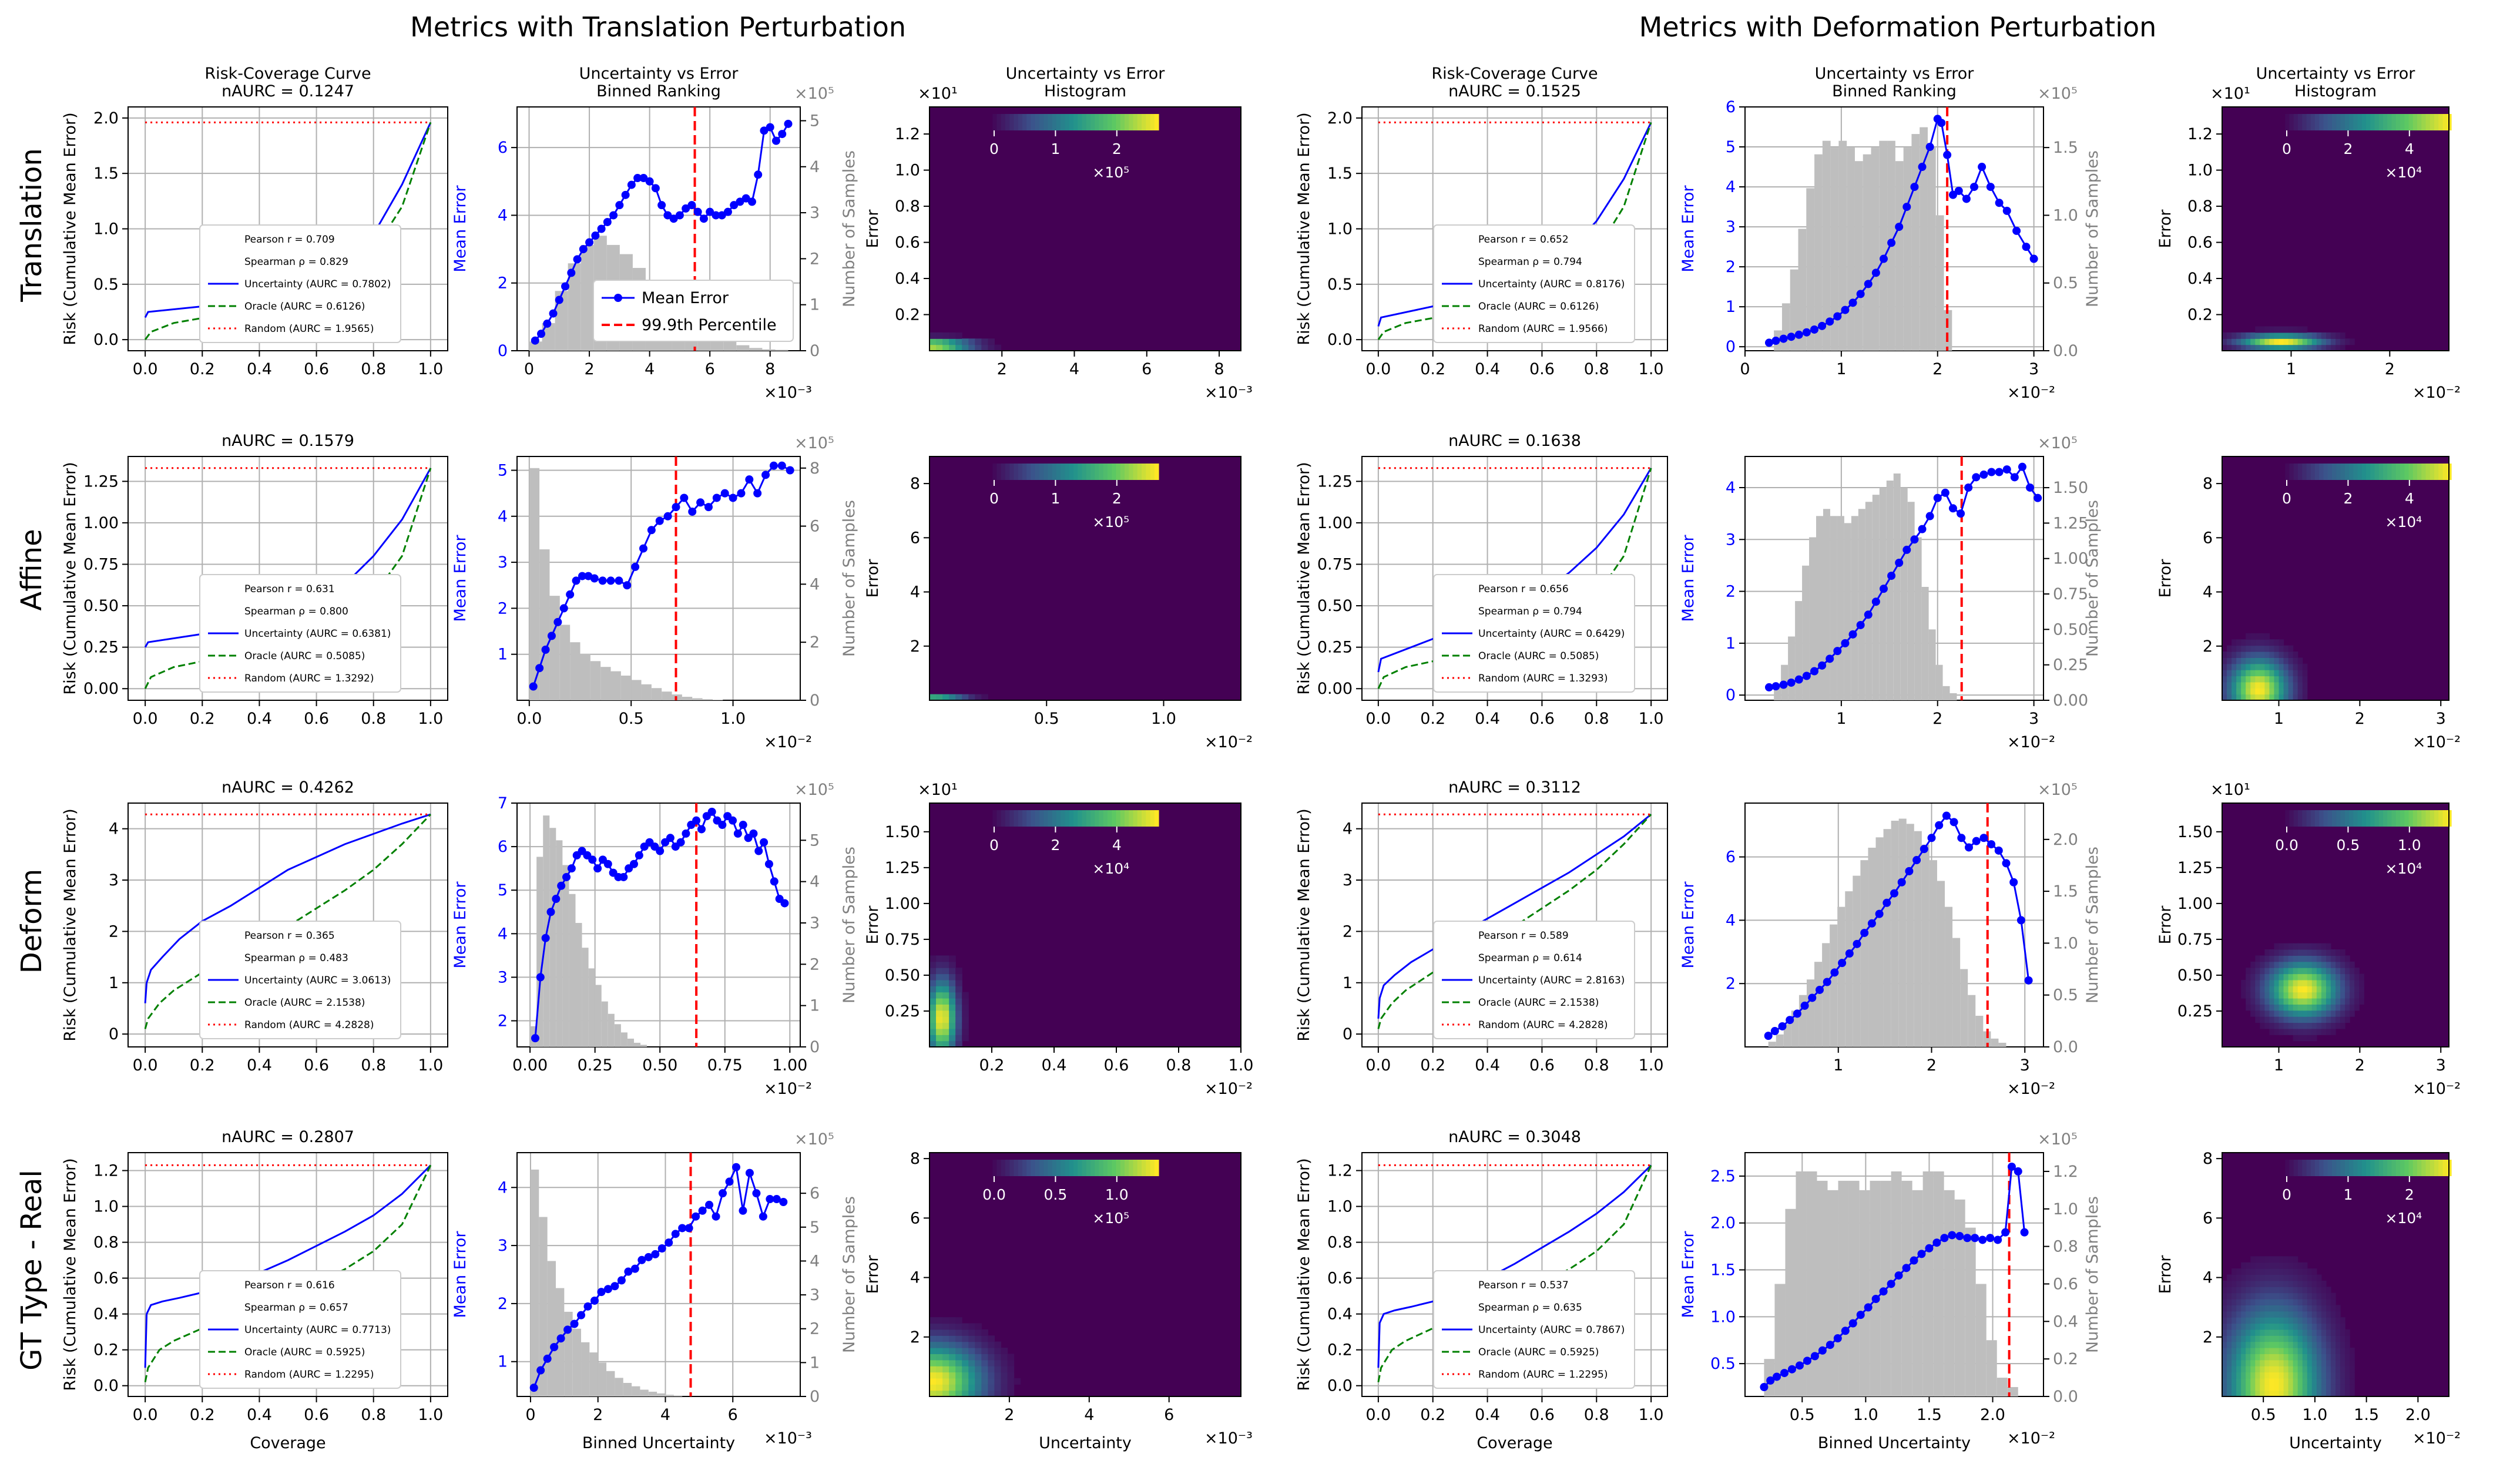 This screenshot has width=2520, height=1474. Describe the element at coordinates (815, 469) in the screenshot. I see `y2-tick-label: 8` at that location.